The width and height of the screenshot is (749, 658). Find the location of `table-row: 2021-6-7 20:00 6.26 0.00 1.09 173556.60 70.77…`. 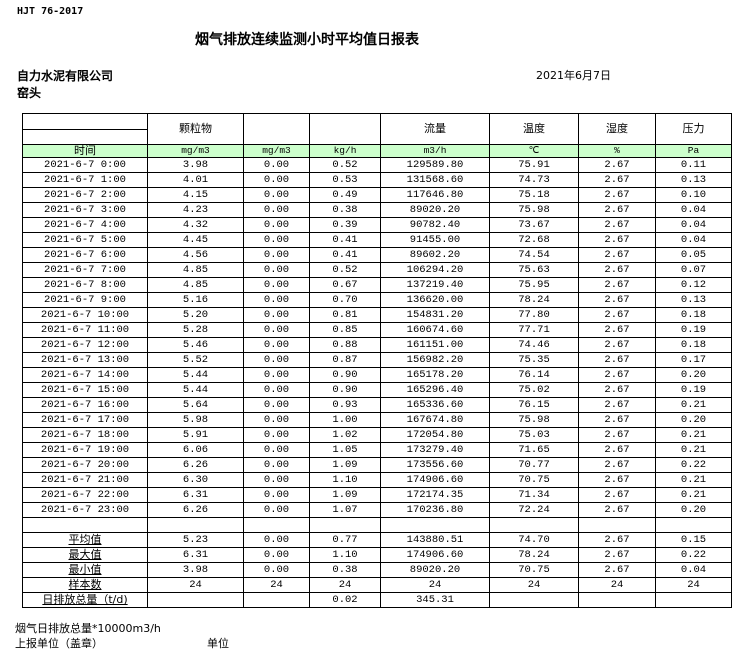

table-row: 2021-6-7 20:00 6.26 0.00 1.09 173556.60 70.77… is located at coordinates (377, 465).